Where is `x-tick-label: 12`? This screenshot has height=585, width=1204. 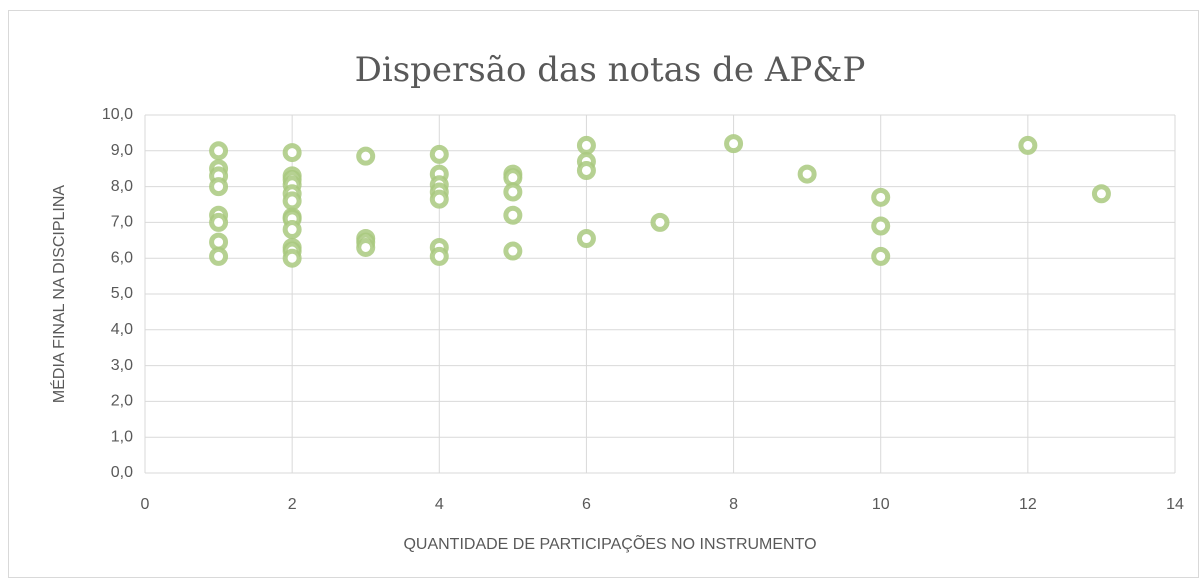 x-tick-label: 12 is located at coordinates (1028, 504).